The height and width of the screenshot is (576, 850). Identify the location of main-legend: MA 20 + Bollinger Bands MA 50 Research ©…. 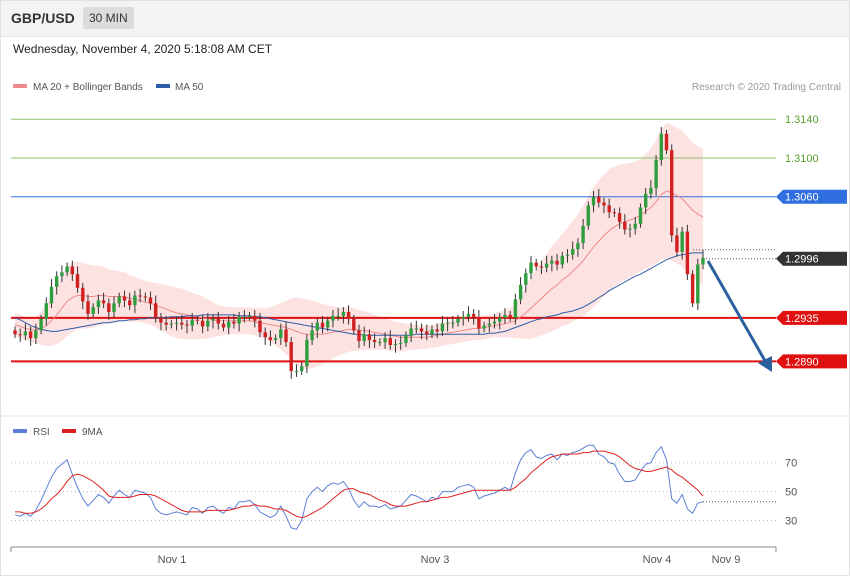
(427, 87).